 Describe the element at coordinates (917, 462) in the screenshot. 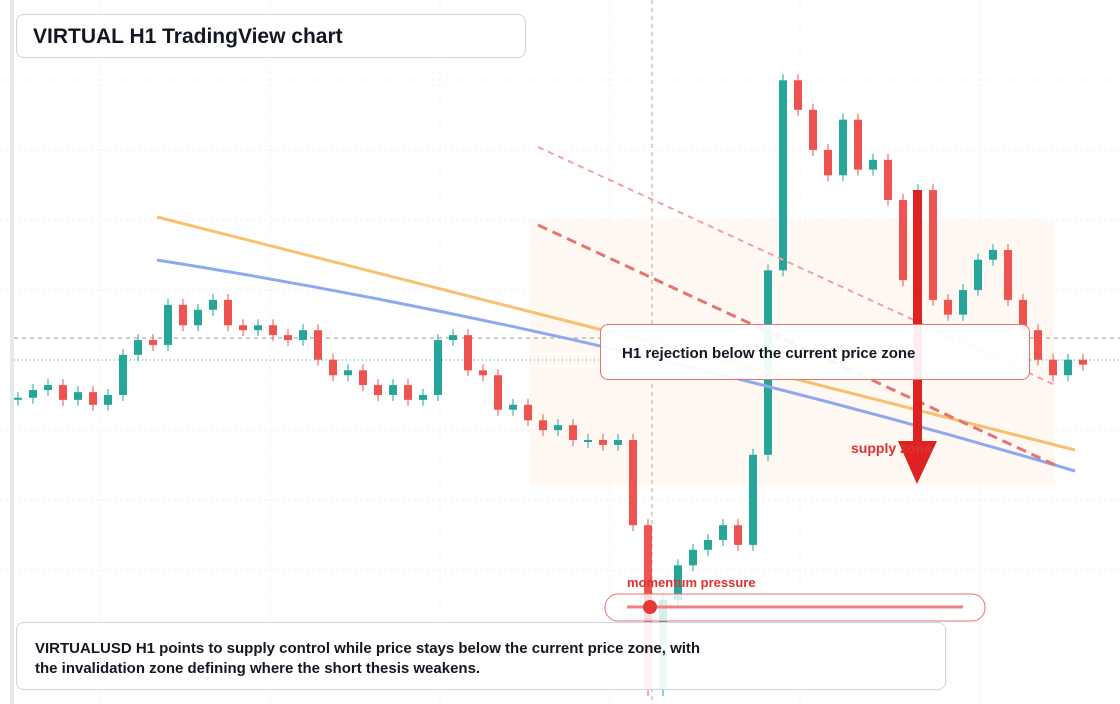

I see `arrow-head` at that location.